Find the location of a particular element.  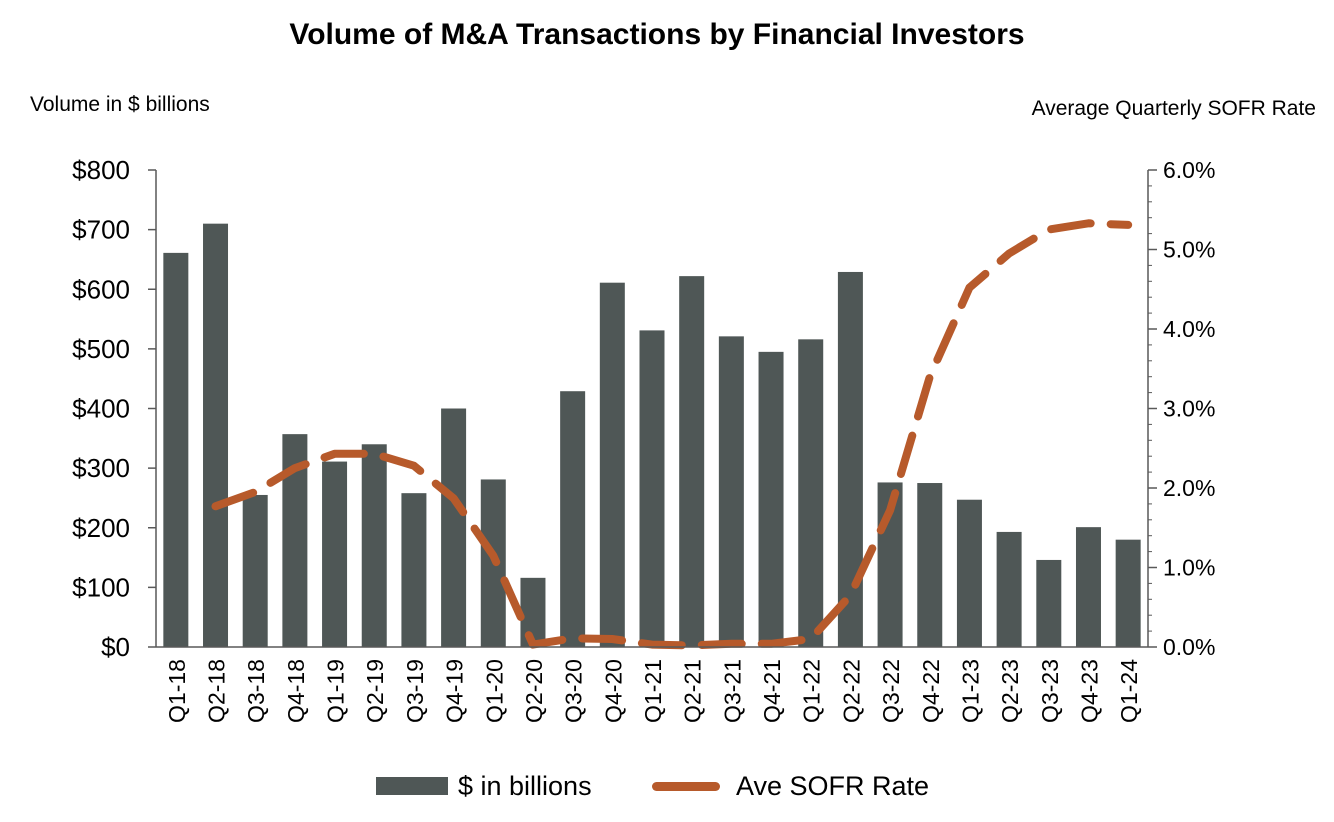

y-axis-left-label: Volume in $ billions is located at coordinates (120, 104).